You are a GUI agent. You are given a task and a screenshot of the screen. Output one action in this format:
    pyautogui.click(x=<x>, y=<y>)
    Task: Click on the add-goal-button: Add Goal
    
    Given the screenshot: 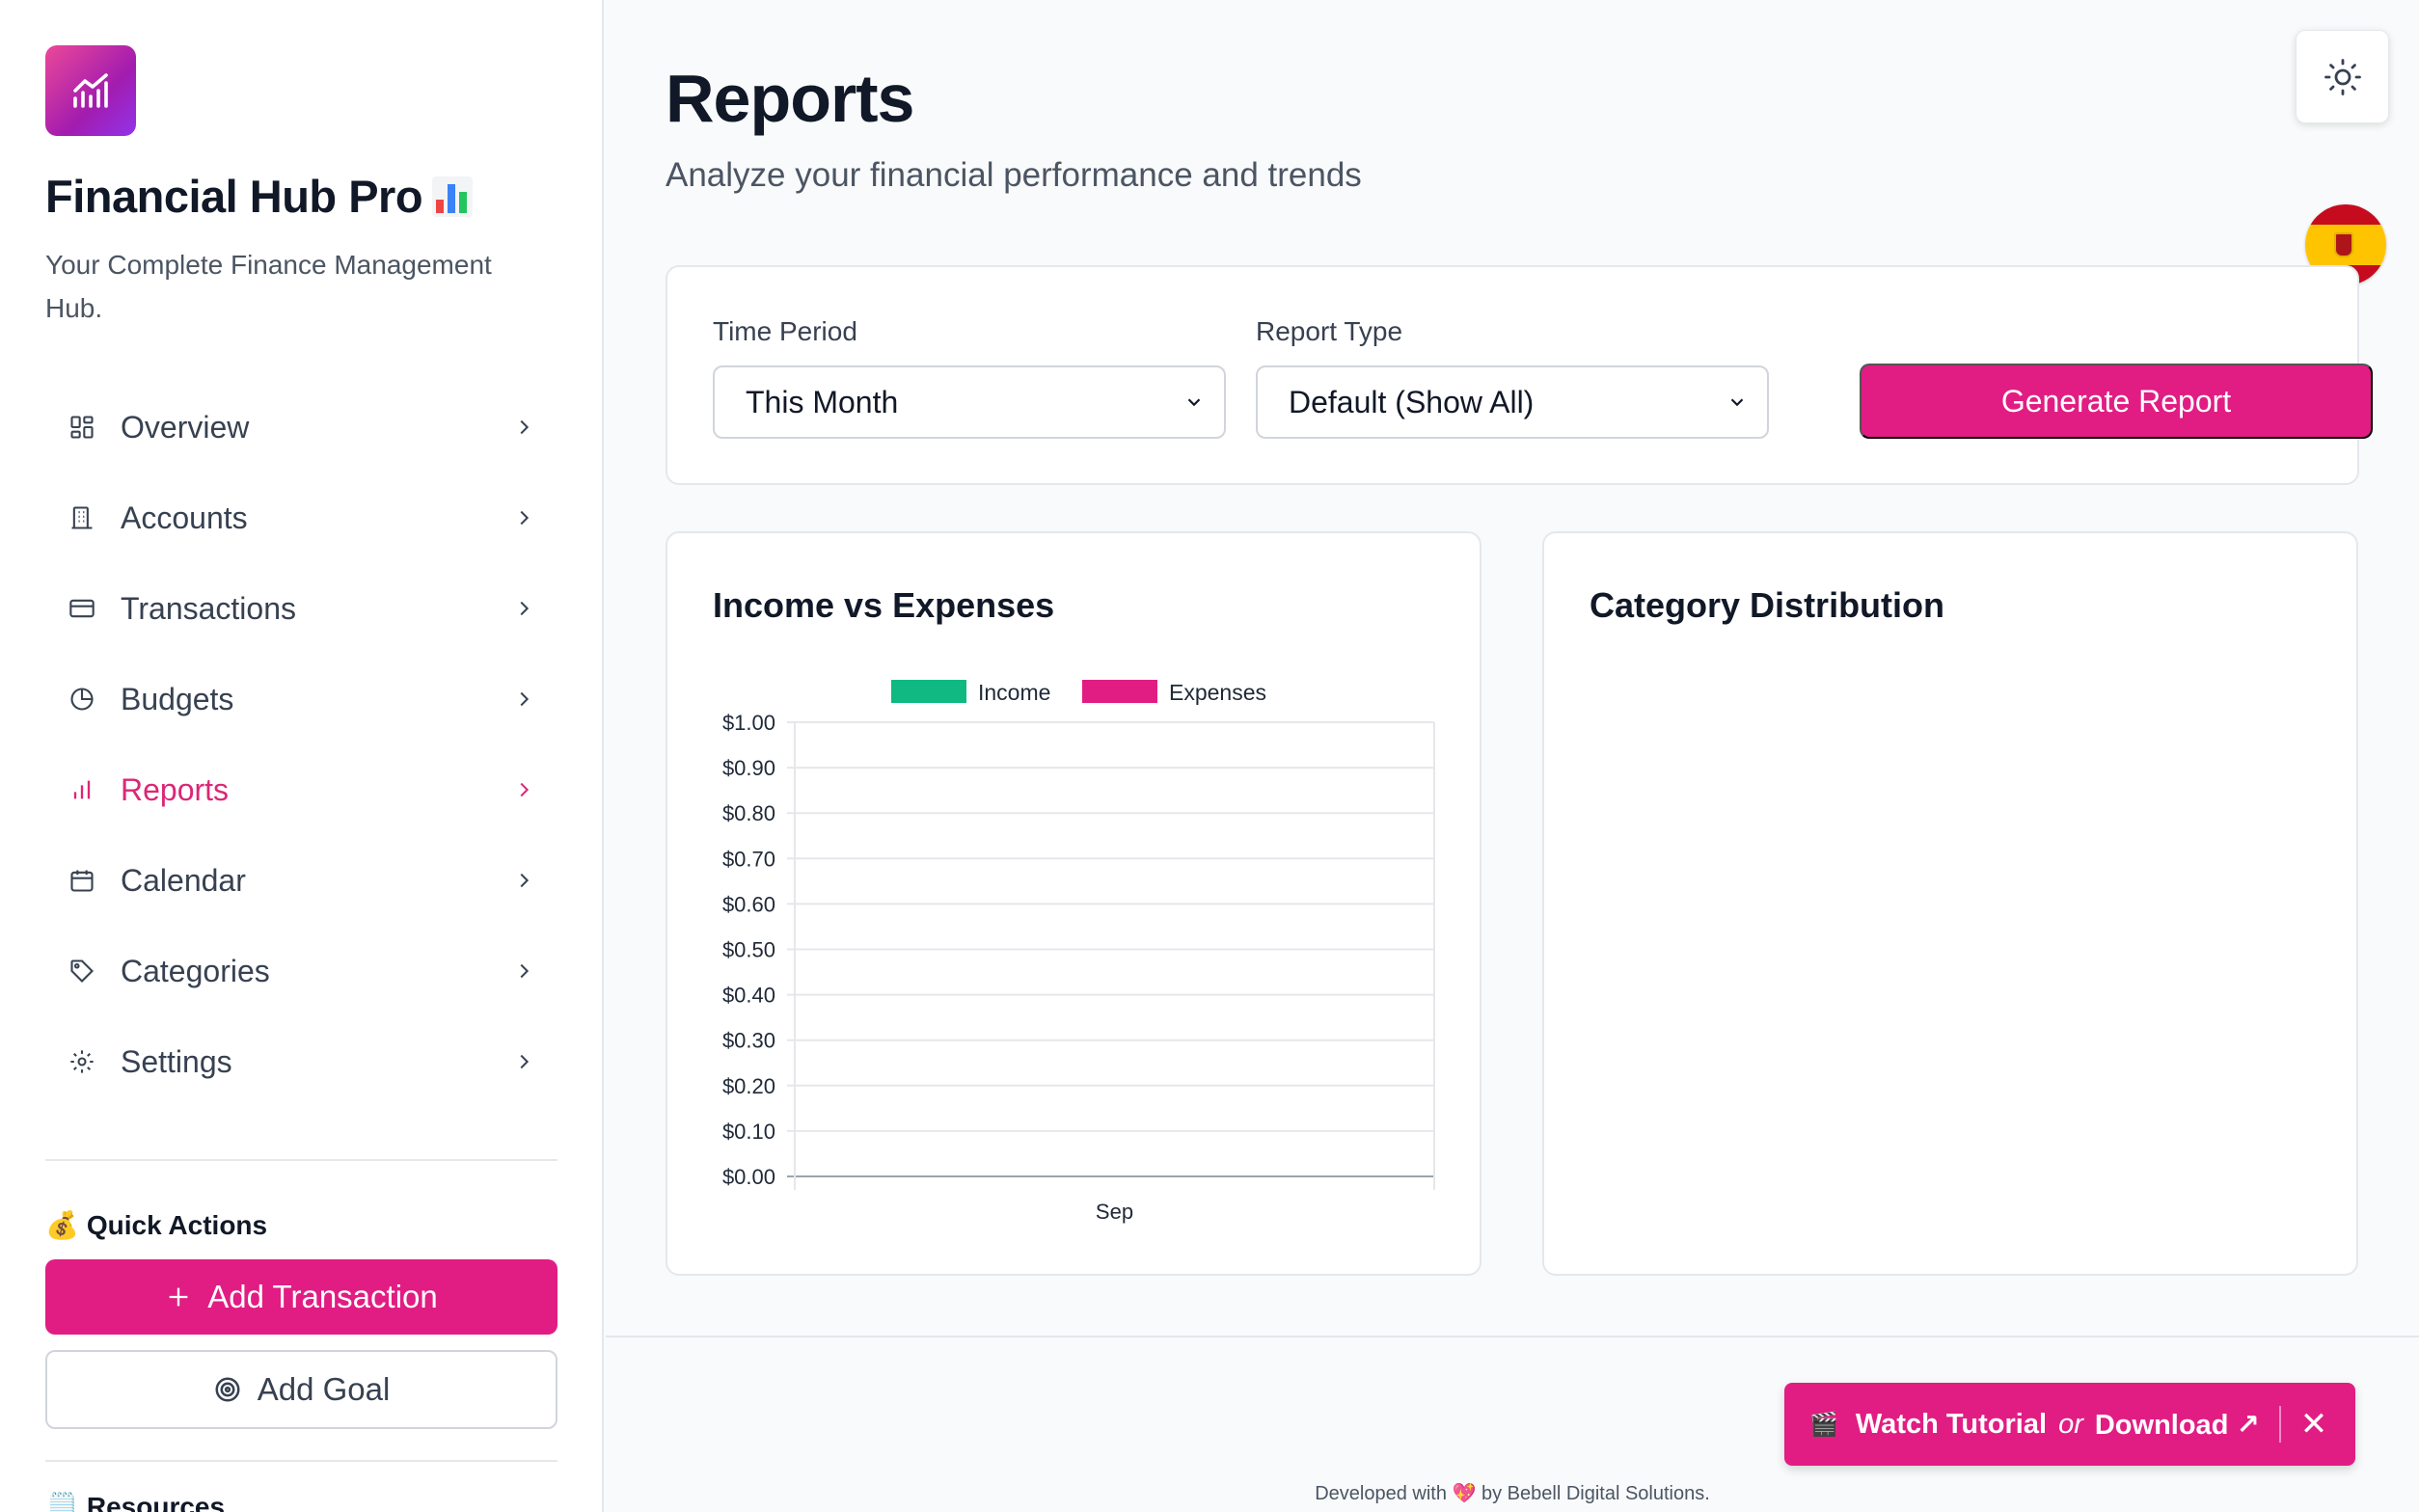 What is the action you would take?
    pyautogui.click(x=301, y=1389)
    